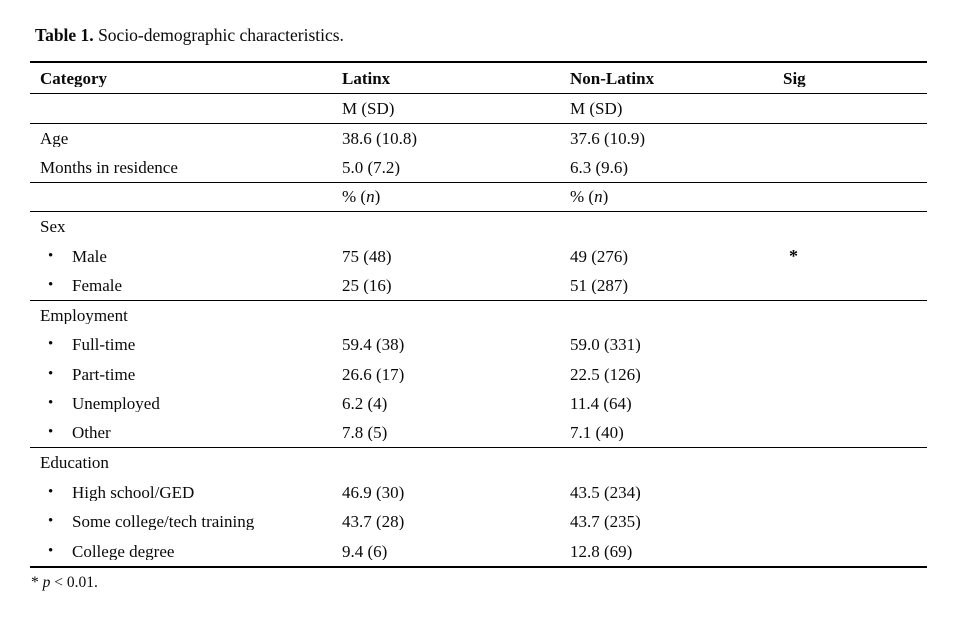 This screenshot has height=625, width=959. I want to click on table-row: Employment, so click(478, 316).